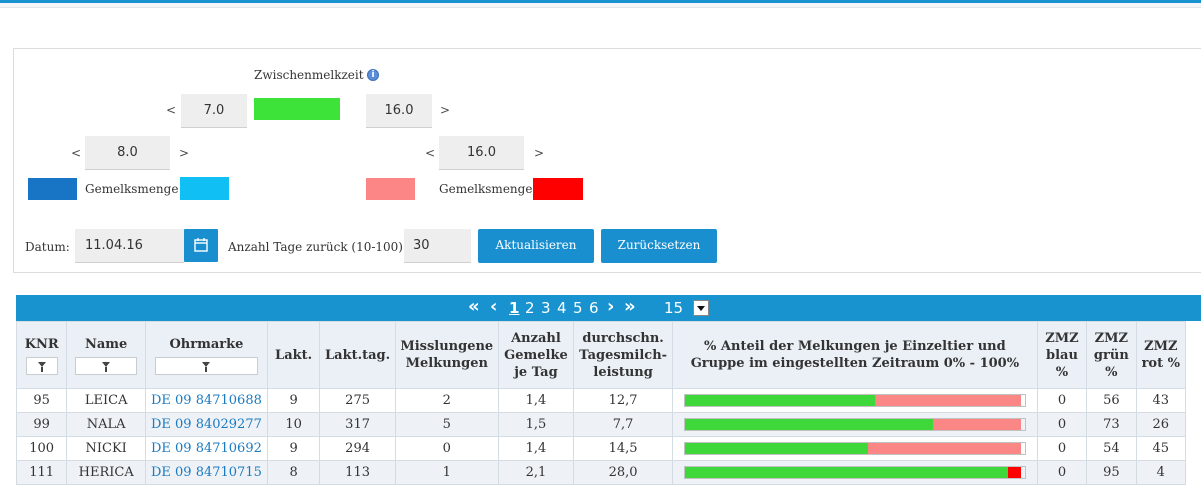 This screenshot has height=495, width=1201. What do you see at coordinates (357, 424) in the screenshot?
I see `cell-lakttag: 317` at bounding box center [357, 424].